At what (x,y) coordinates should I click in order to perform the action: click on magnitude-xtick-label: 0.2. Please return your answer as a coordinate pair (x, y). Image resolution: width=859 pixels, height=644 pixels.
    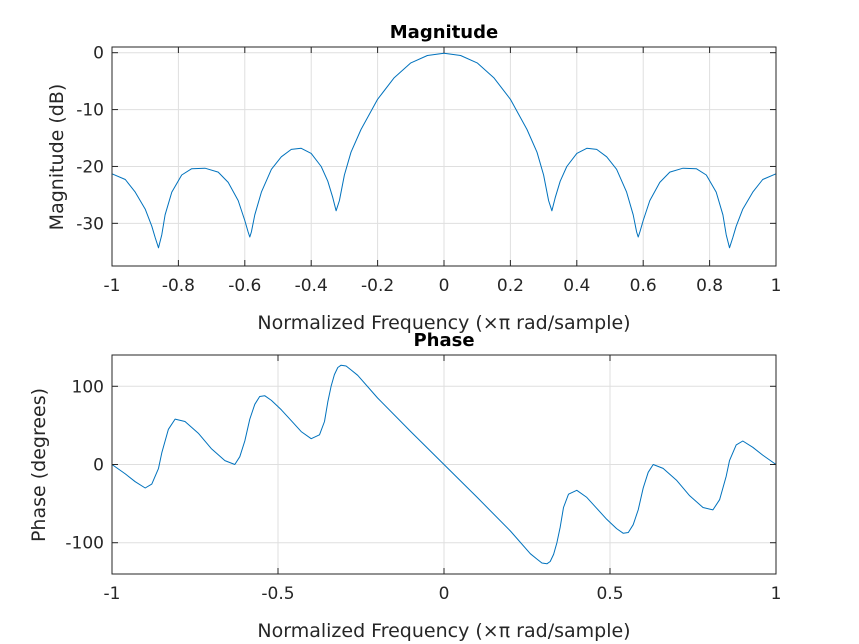
    Looking at the image, I should click on (510, 286).